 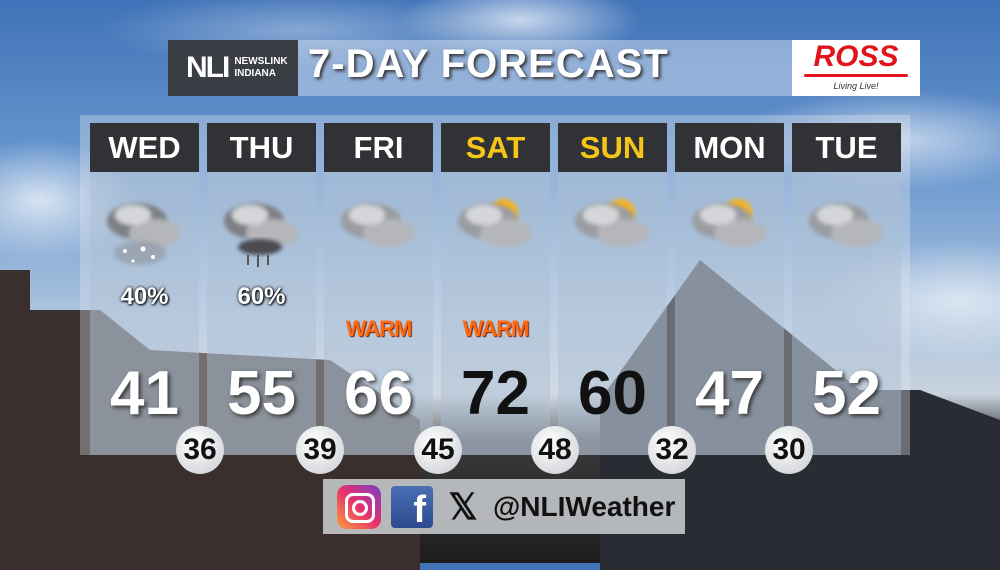 What do you see at coordinates (789, 450) in the screenshot?
I see `low-temp: 30` at bounding box center [789, 450].